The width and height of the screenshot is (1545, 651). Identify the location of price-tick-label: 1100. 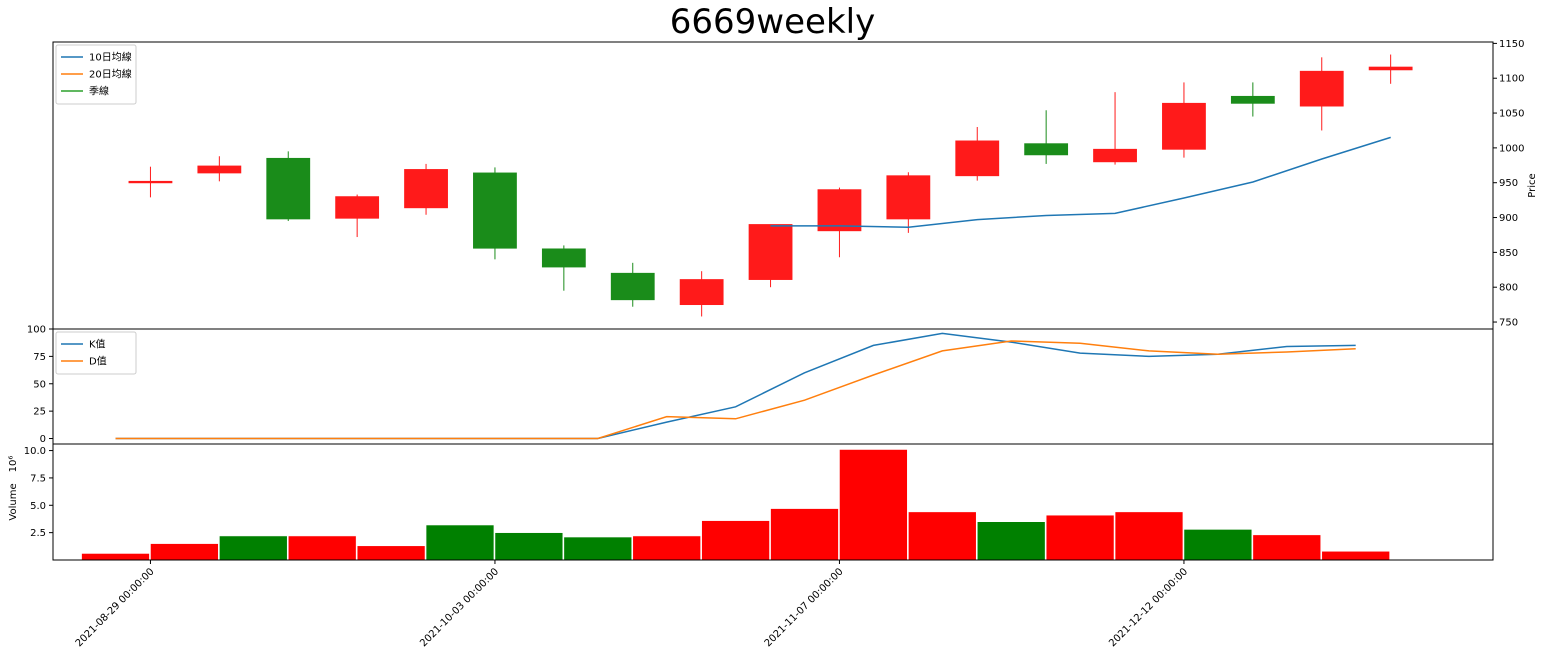
(1511, 79).